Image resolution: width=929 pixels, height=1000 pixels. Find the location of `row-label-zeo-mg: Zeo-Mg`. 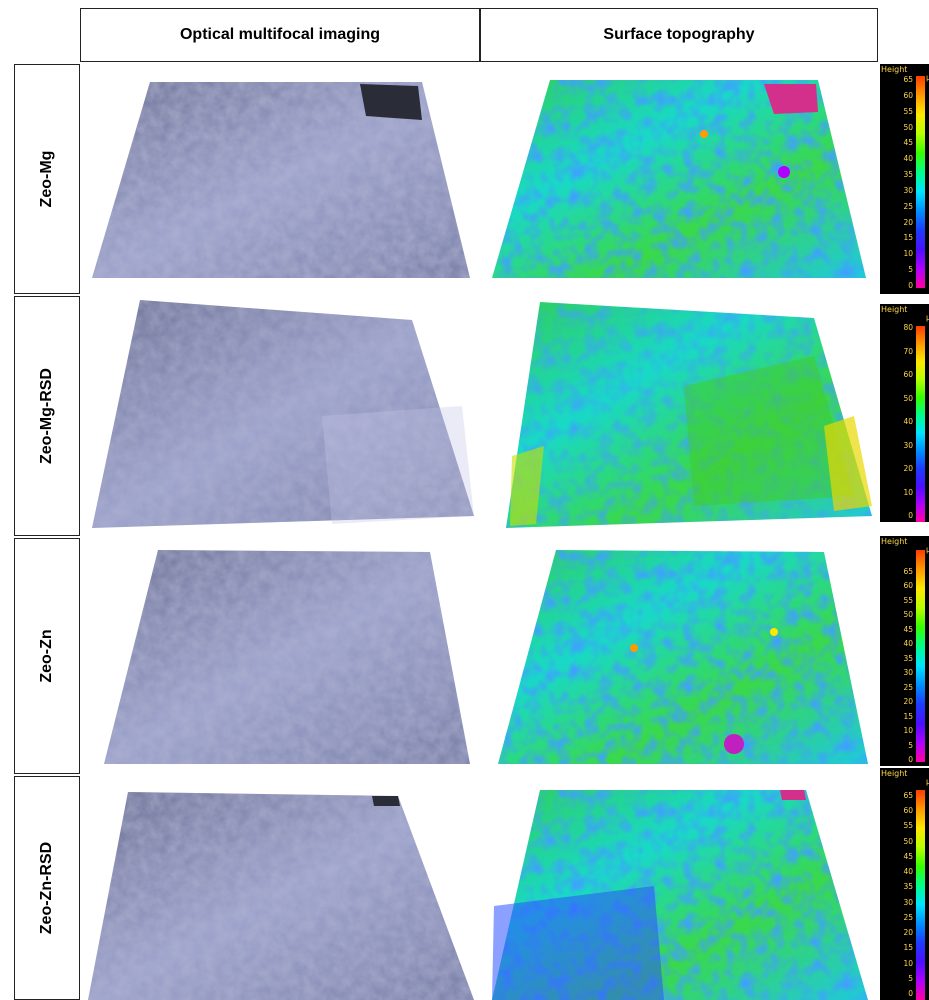

row-label-zeo-mg: Zeo-Mg is located at coordinates (46, 179).